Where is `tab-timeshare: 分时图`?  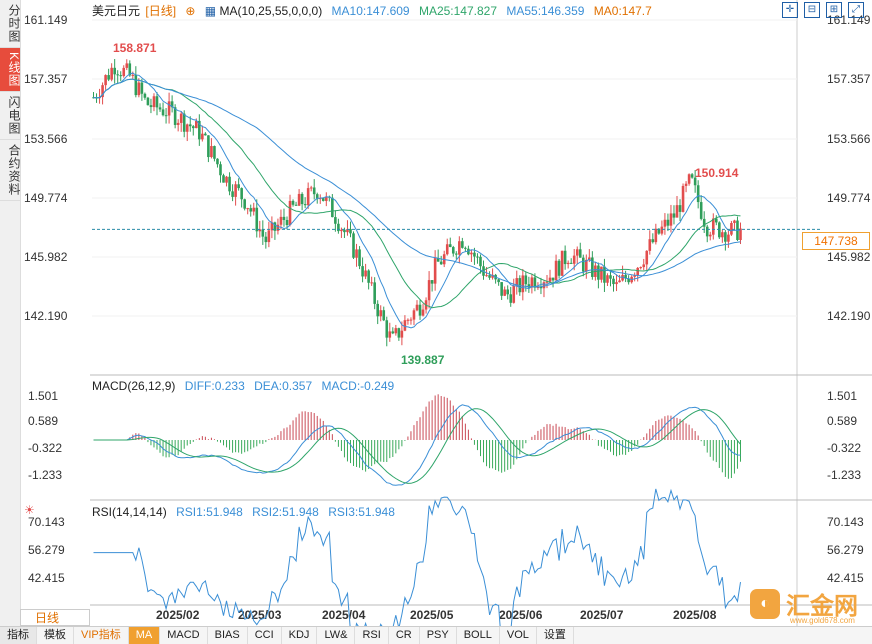
tab-timeshare: 分时图 is located at coordinates (10, 24).